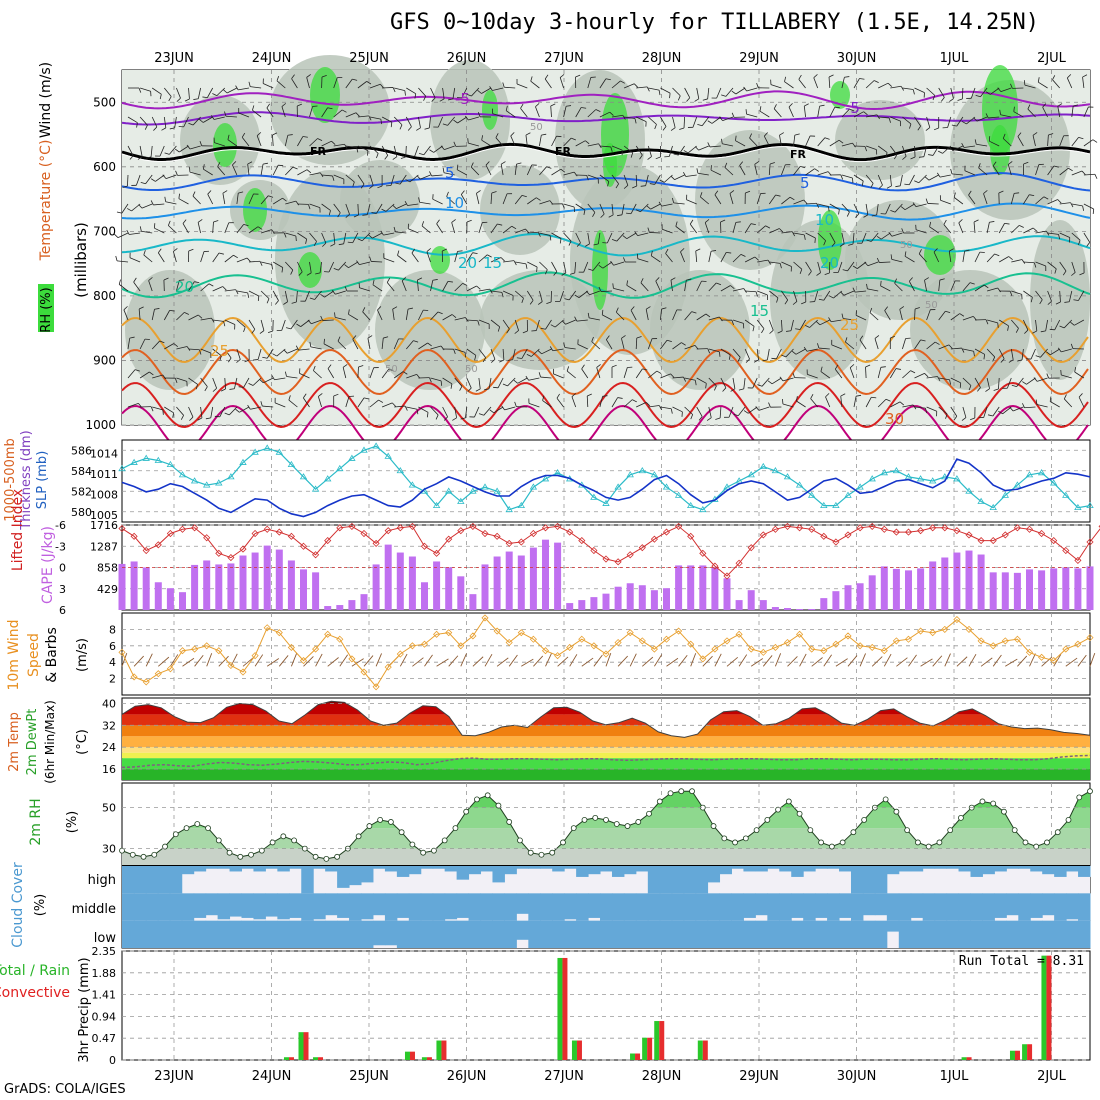  I want to click on rh-shade-gray, so click(970, 330).